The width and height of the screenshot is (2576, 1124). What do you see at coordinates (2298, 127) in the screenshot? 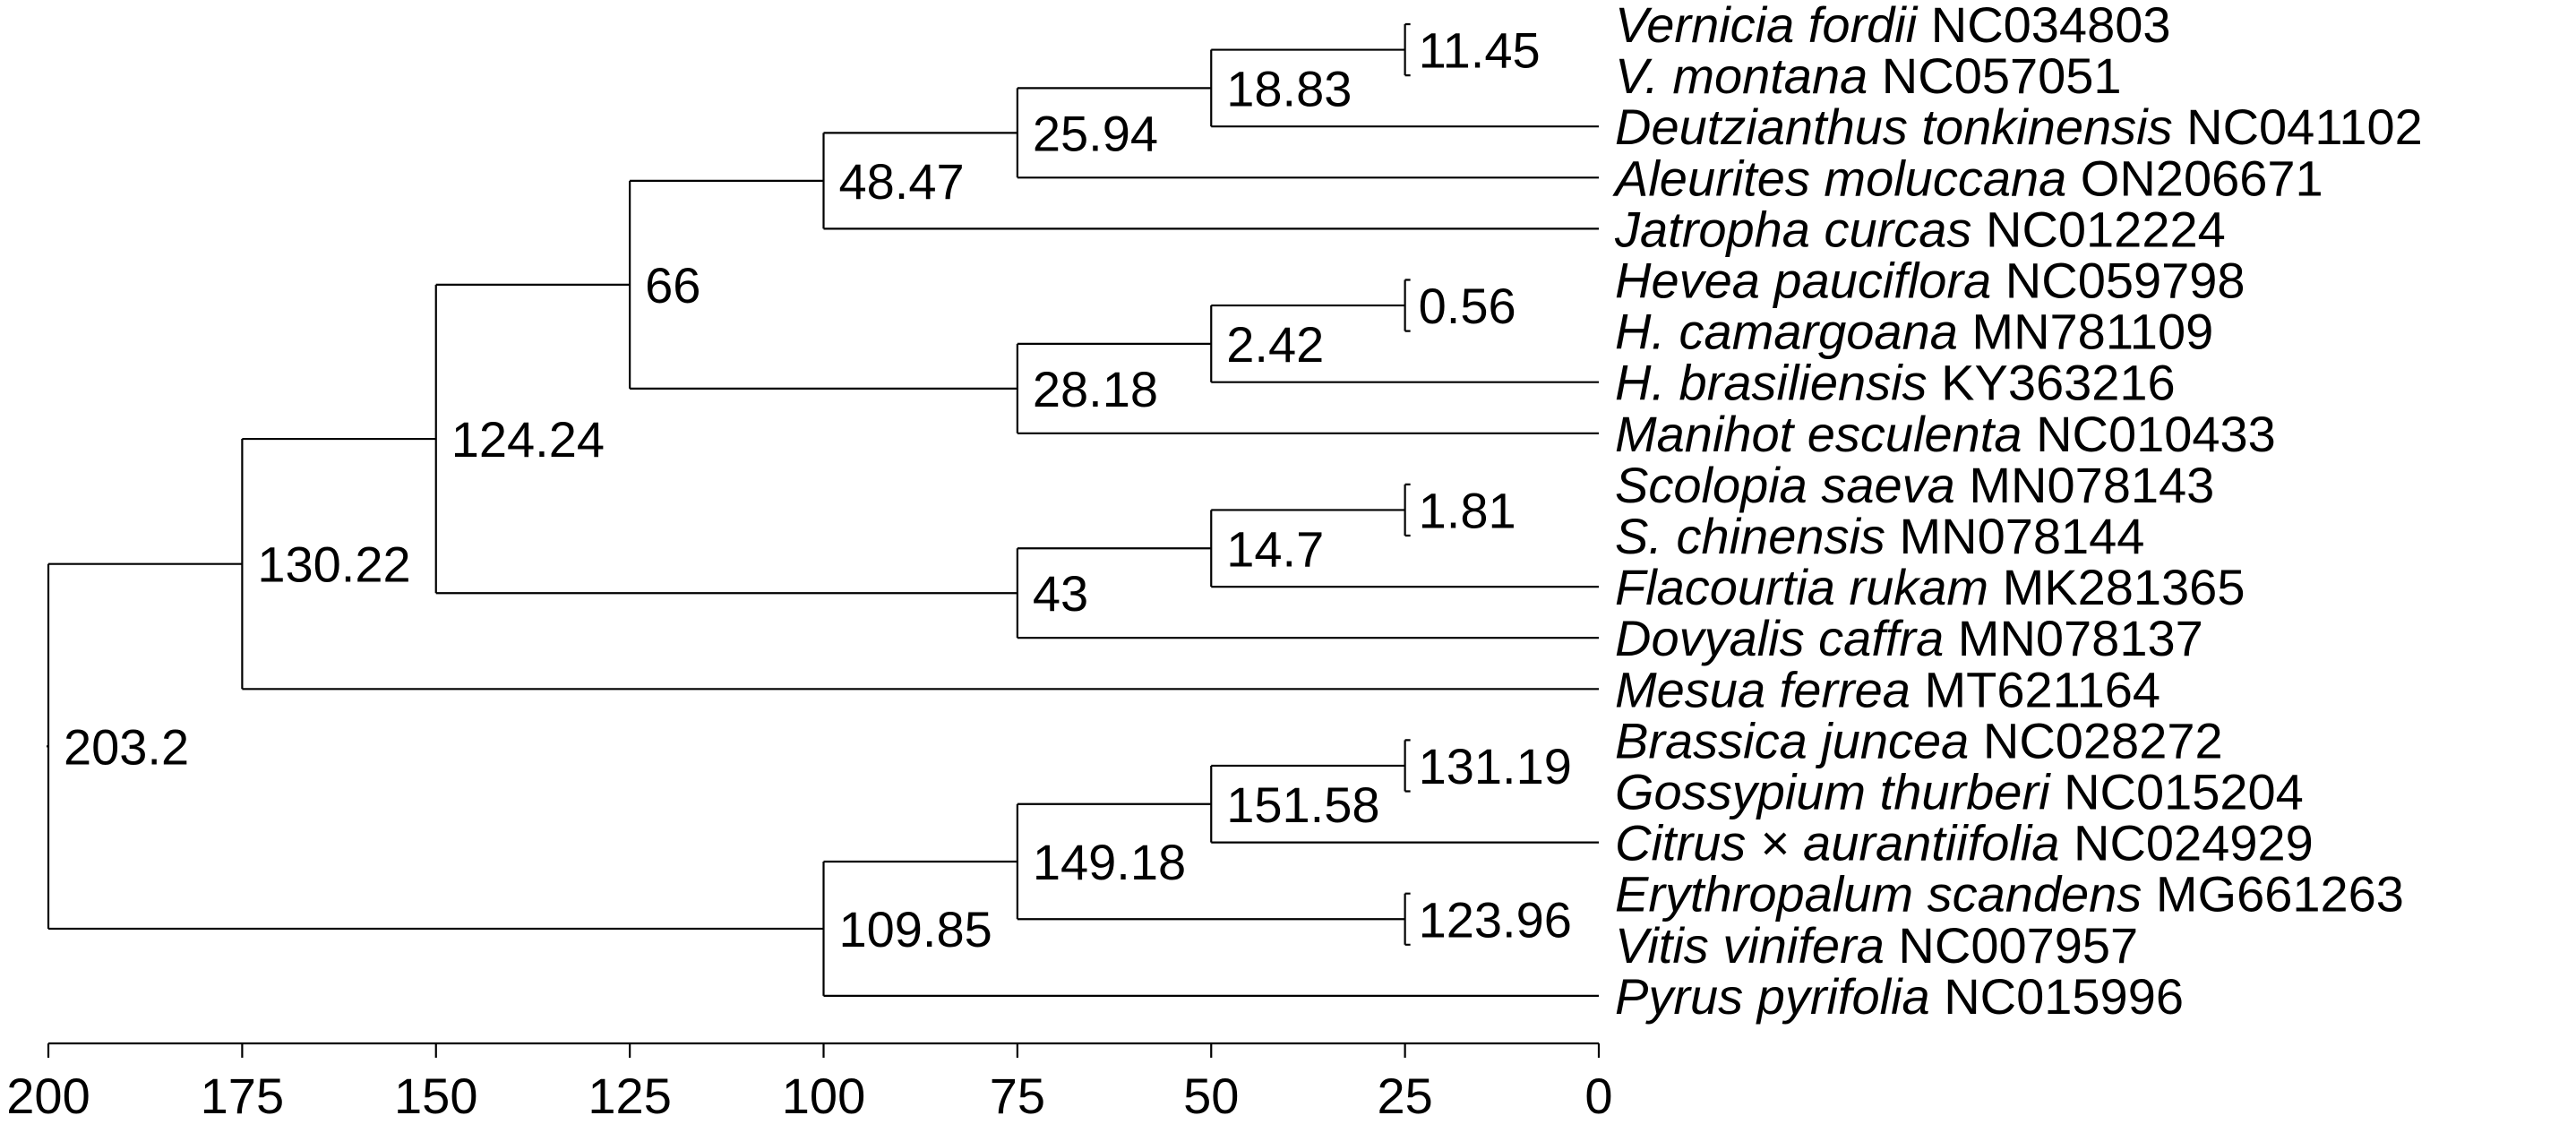
I see `taxon-accession: NC041102` at bounding box center [2298, 127].